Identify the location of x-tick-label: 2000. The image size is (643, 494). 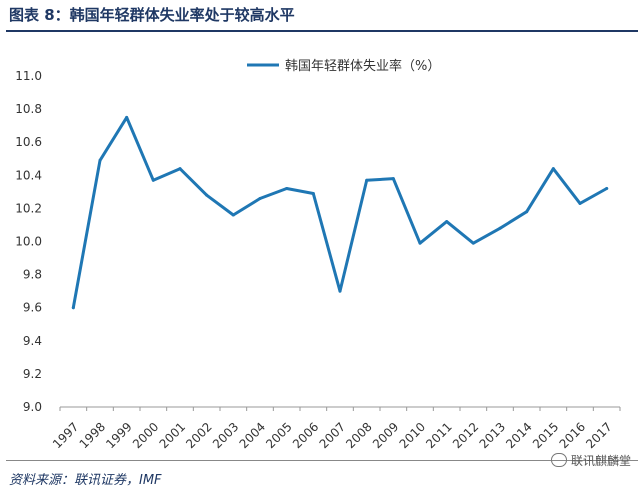
(145, 435).